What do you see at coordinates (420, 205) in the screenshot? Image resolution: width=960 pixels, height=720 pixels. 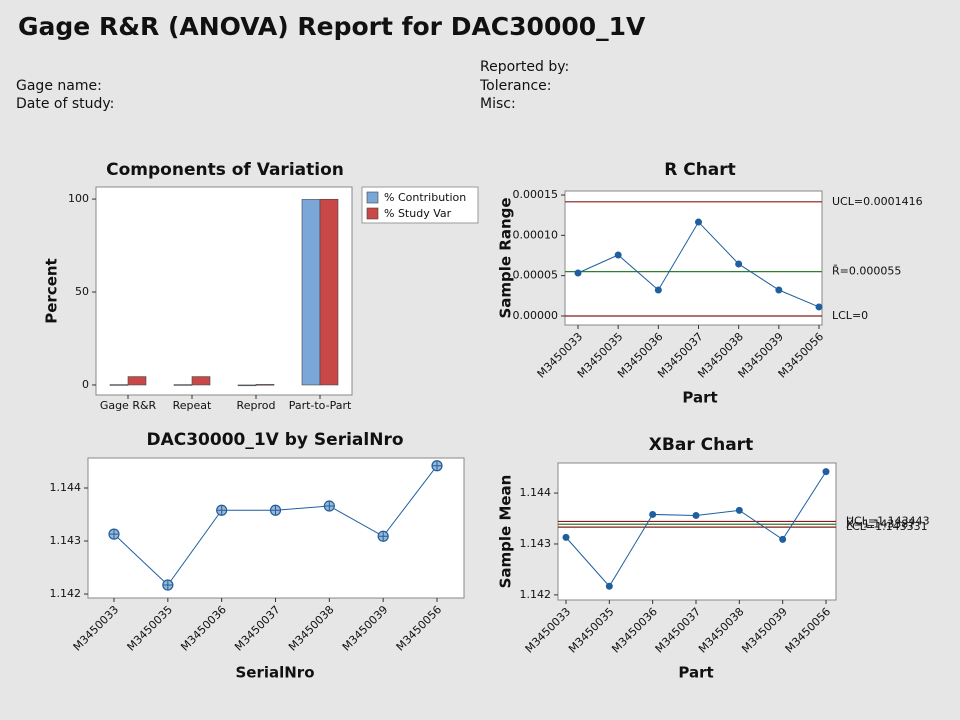 I see `legend-box` at bounding box center [420, 205].